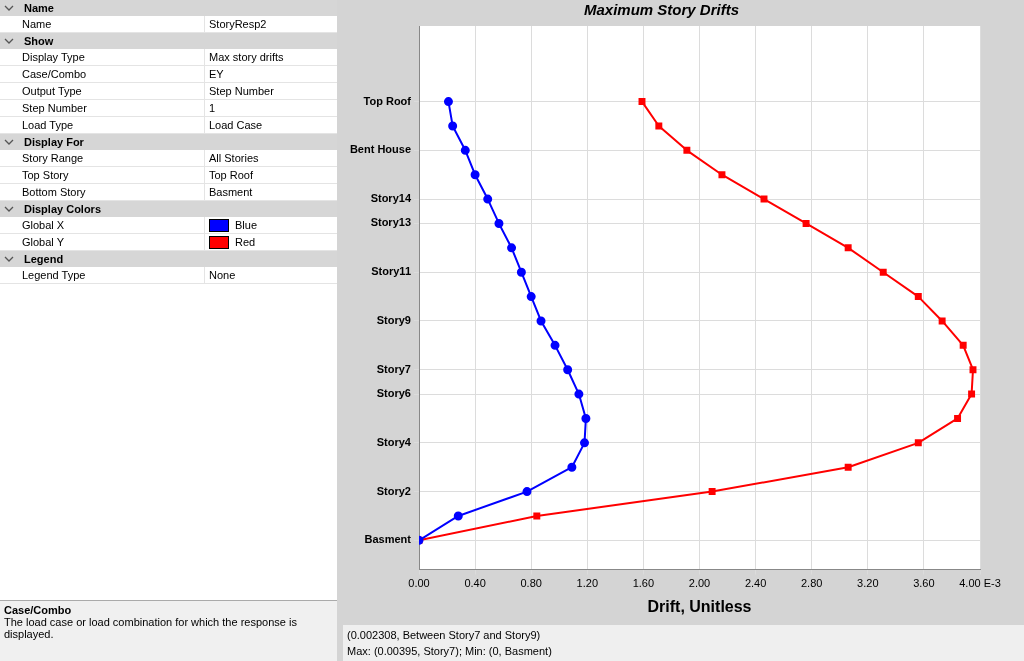 This screenshot has height=661, width=1024. What do you see at coordinates (102, 225) in the screenshot?
I see `category-label: Global X` at bounding box center [102, 225].